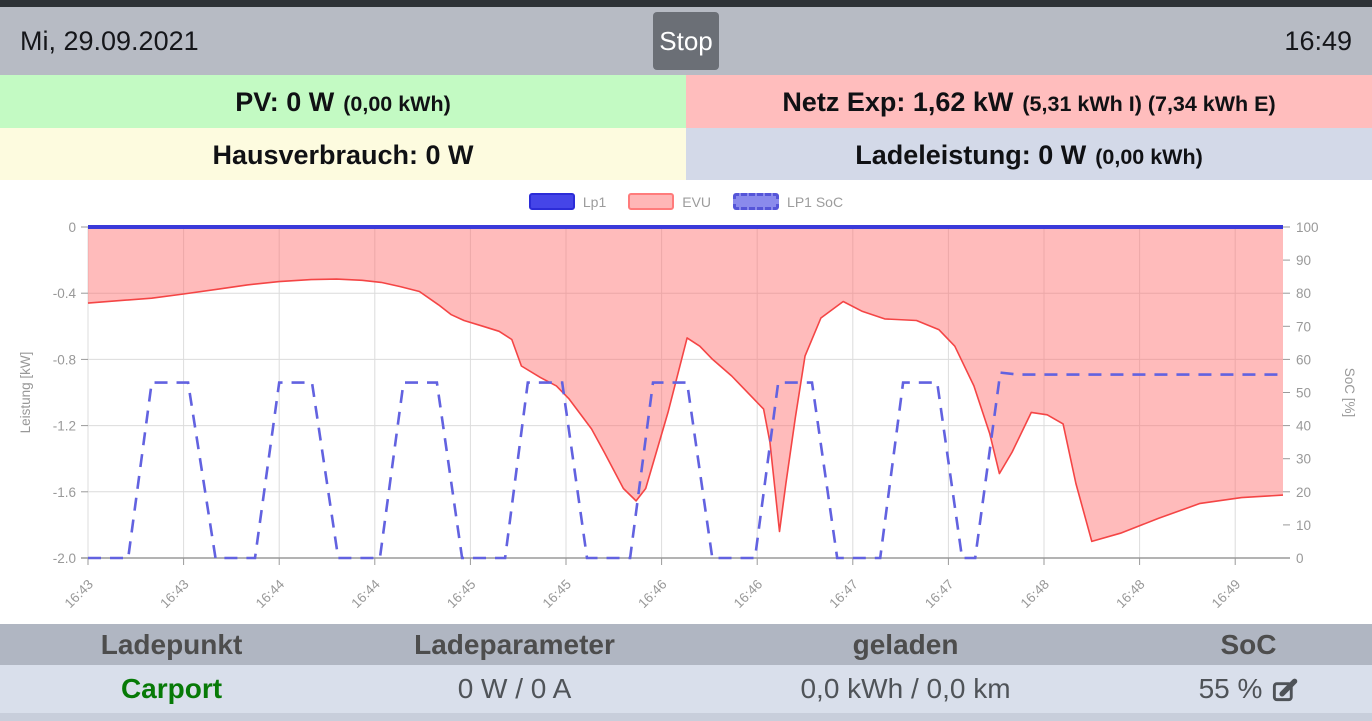 The height and width of the screenshot is (721, 1372). What do you see at coordinates (64, 359) in the screenshot?
I see `svg-text: -0.8` at bounding box center [64, 359].